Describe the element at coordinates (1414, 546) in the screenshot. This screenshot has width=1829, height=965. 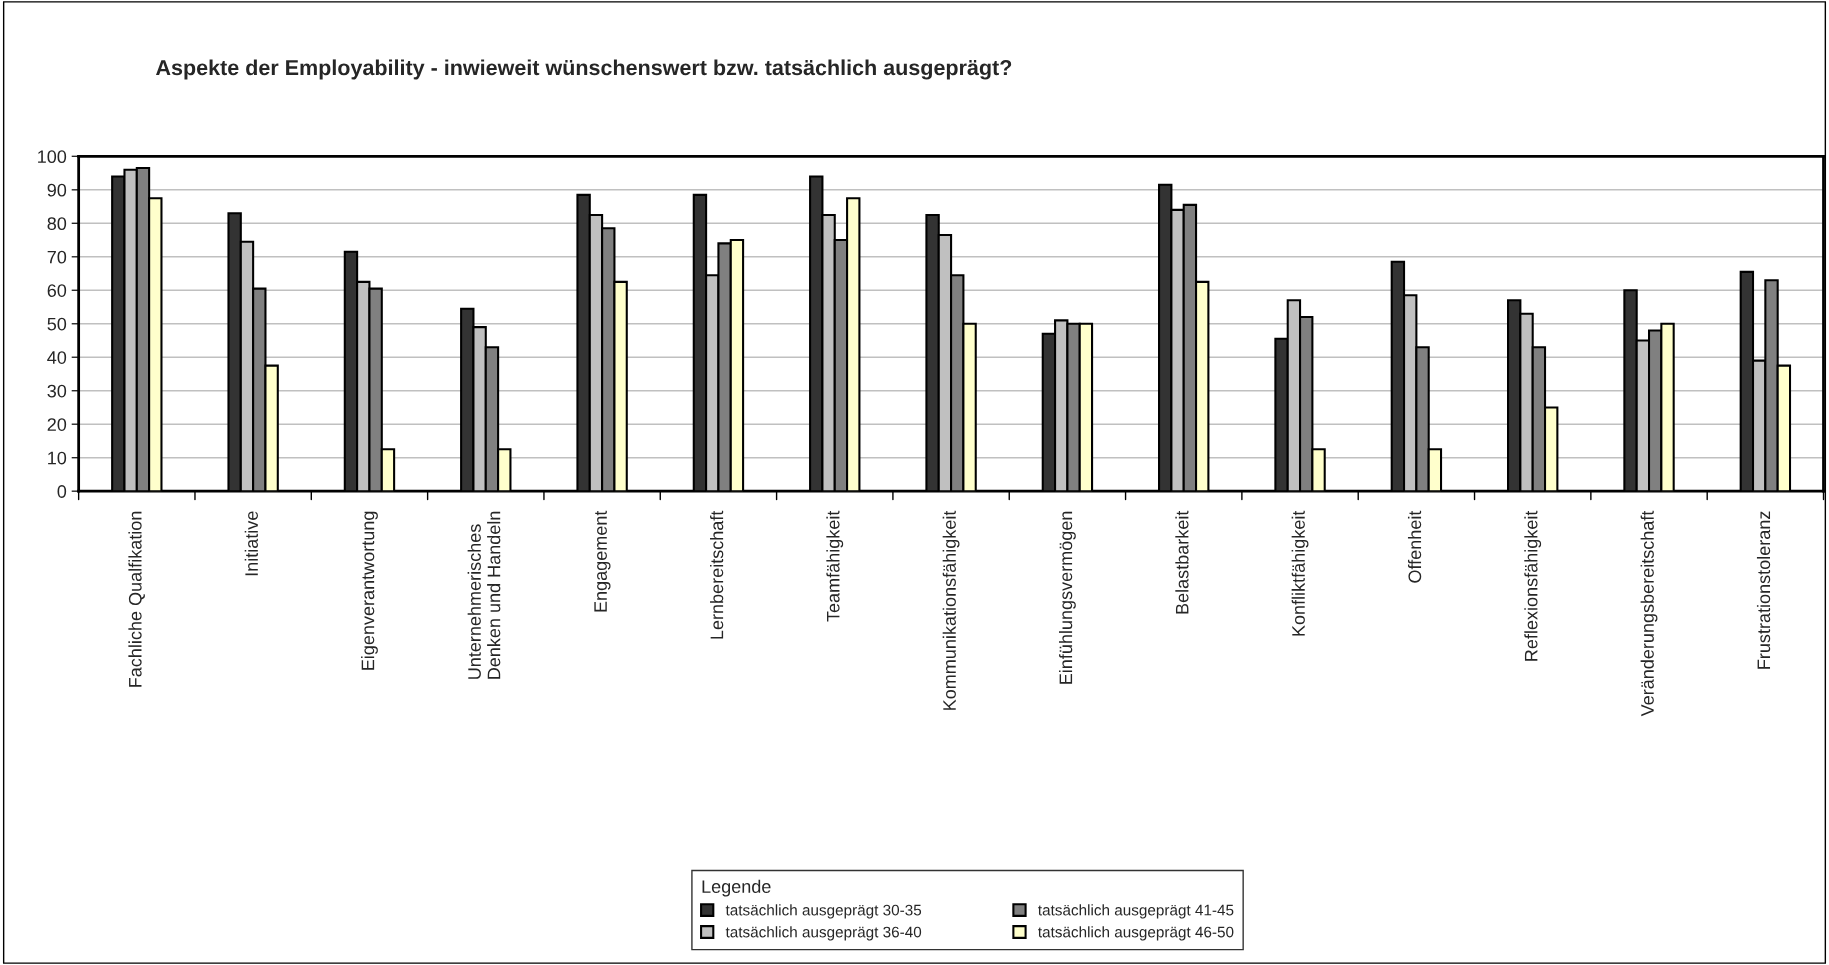
I see `x-tick-label: Offenheit` at that location.